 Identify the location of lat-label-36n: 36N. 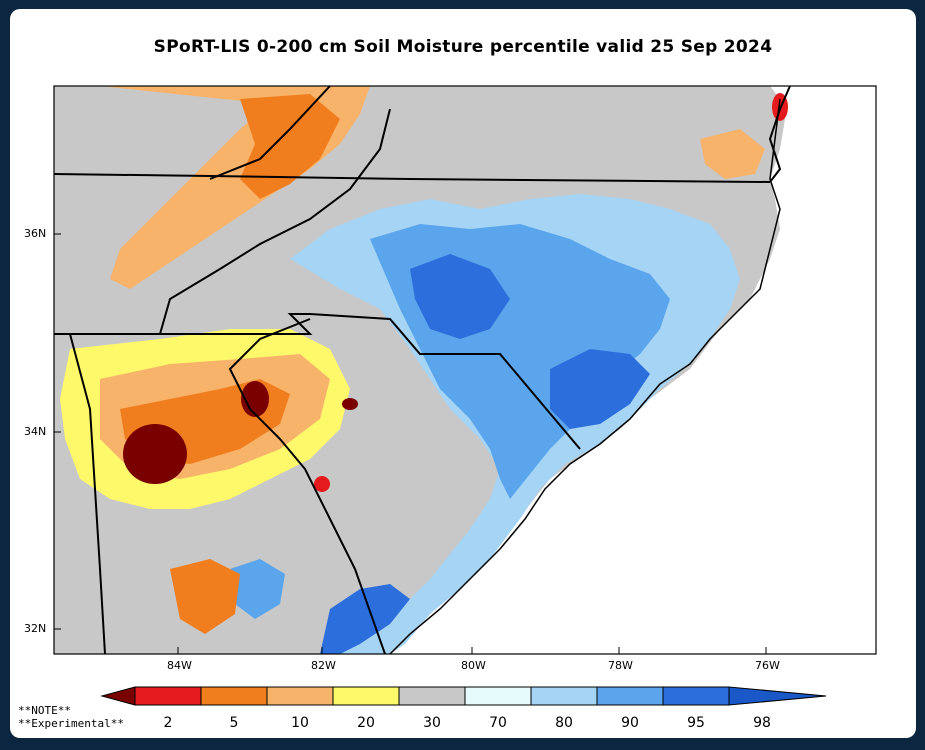
(35, 233).